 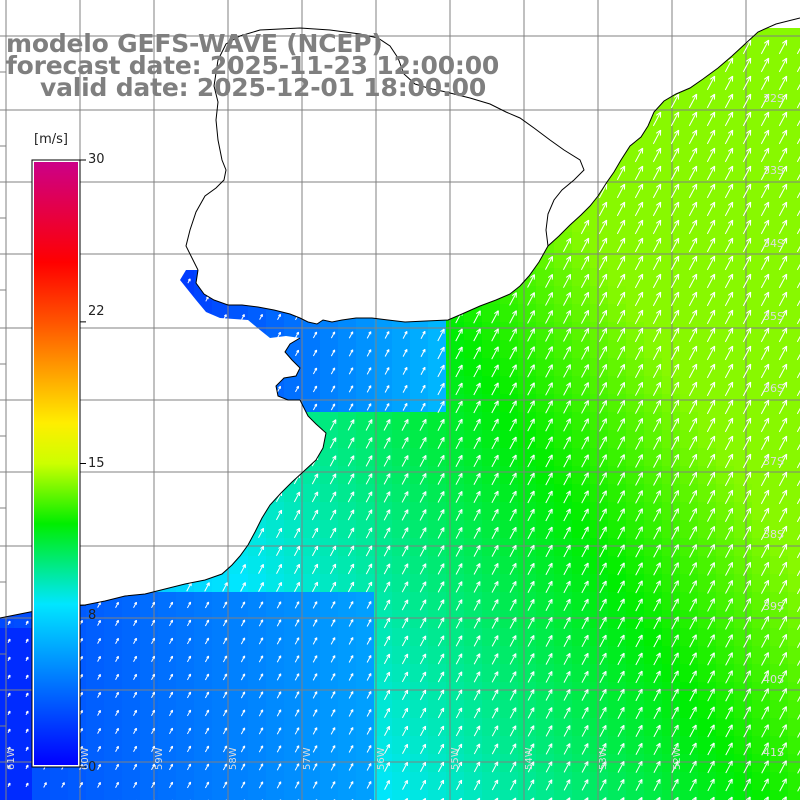 What do you see at coordinates (233, 758) in the screenshot?
I see `longitude-label: 58W` at bounding box center [233, 758].